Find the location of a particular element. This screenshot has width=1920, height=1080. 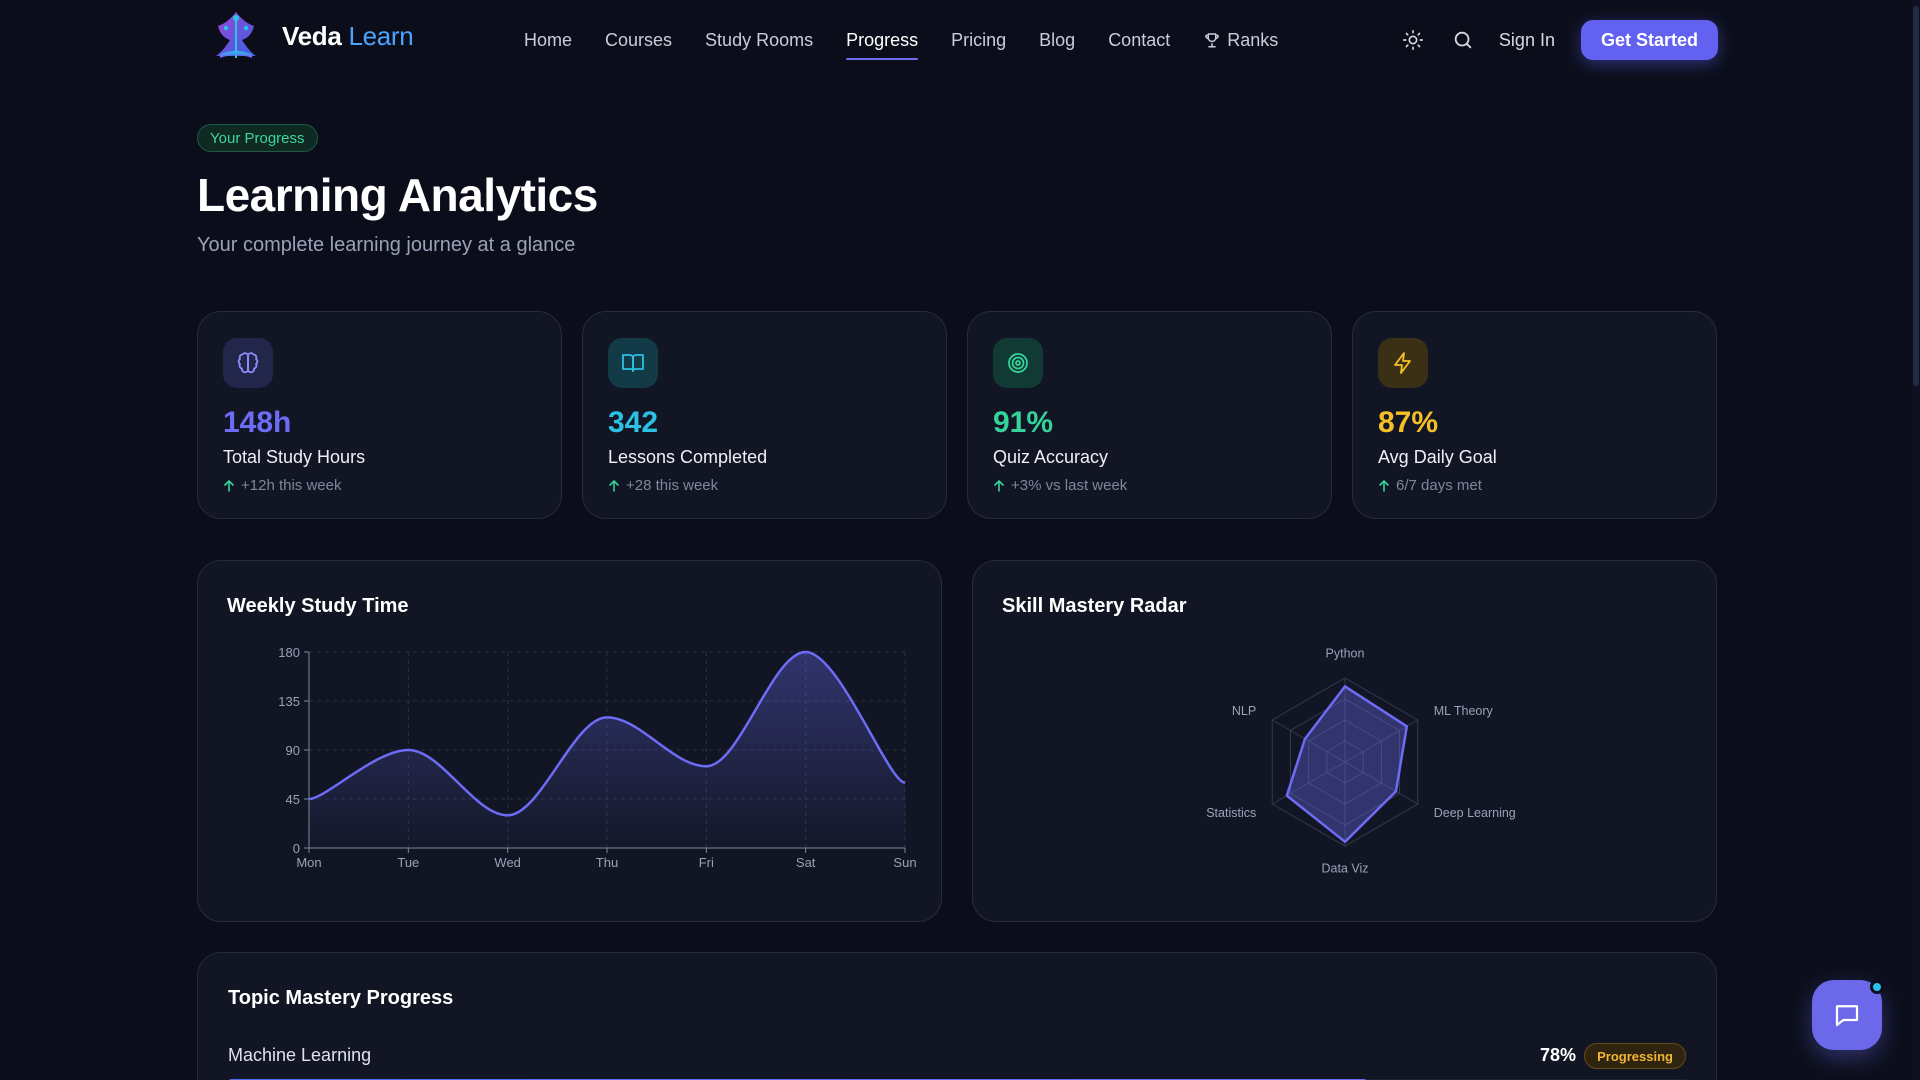

brand-name-main: Veda is located at coordinates (312, 35).